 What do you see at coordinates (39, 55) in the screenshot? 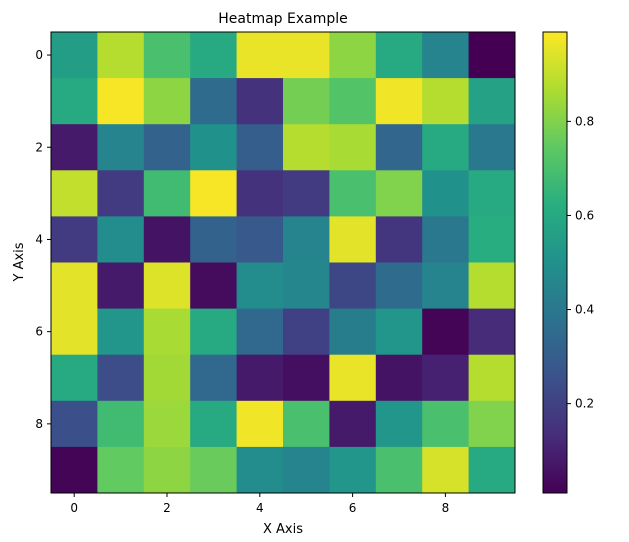
I see `y-tick-label: 0` at bounding box center [39, 55].